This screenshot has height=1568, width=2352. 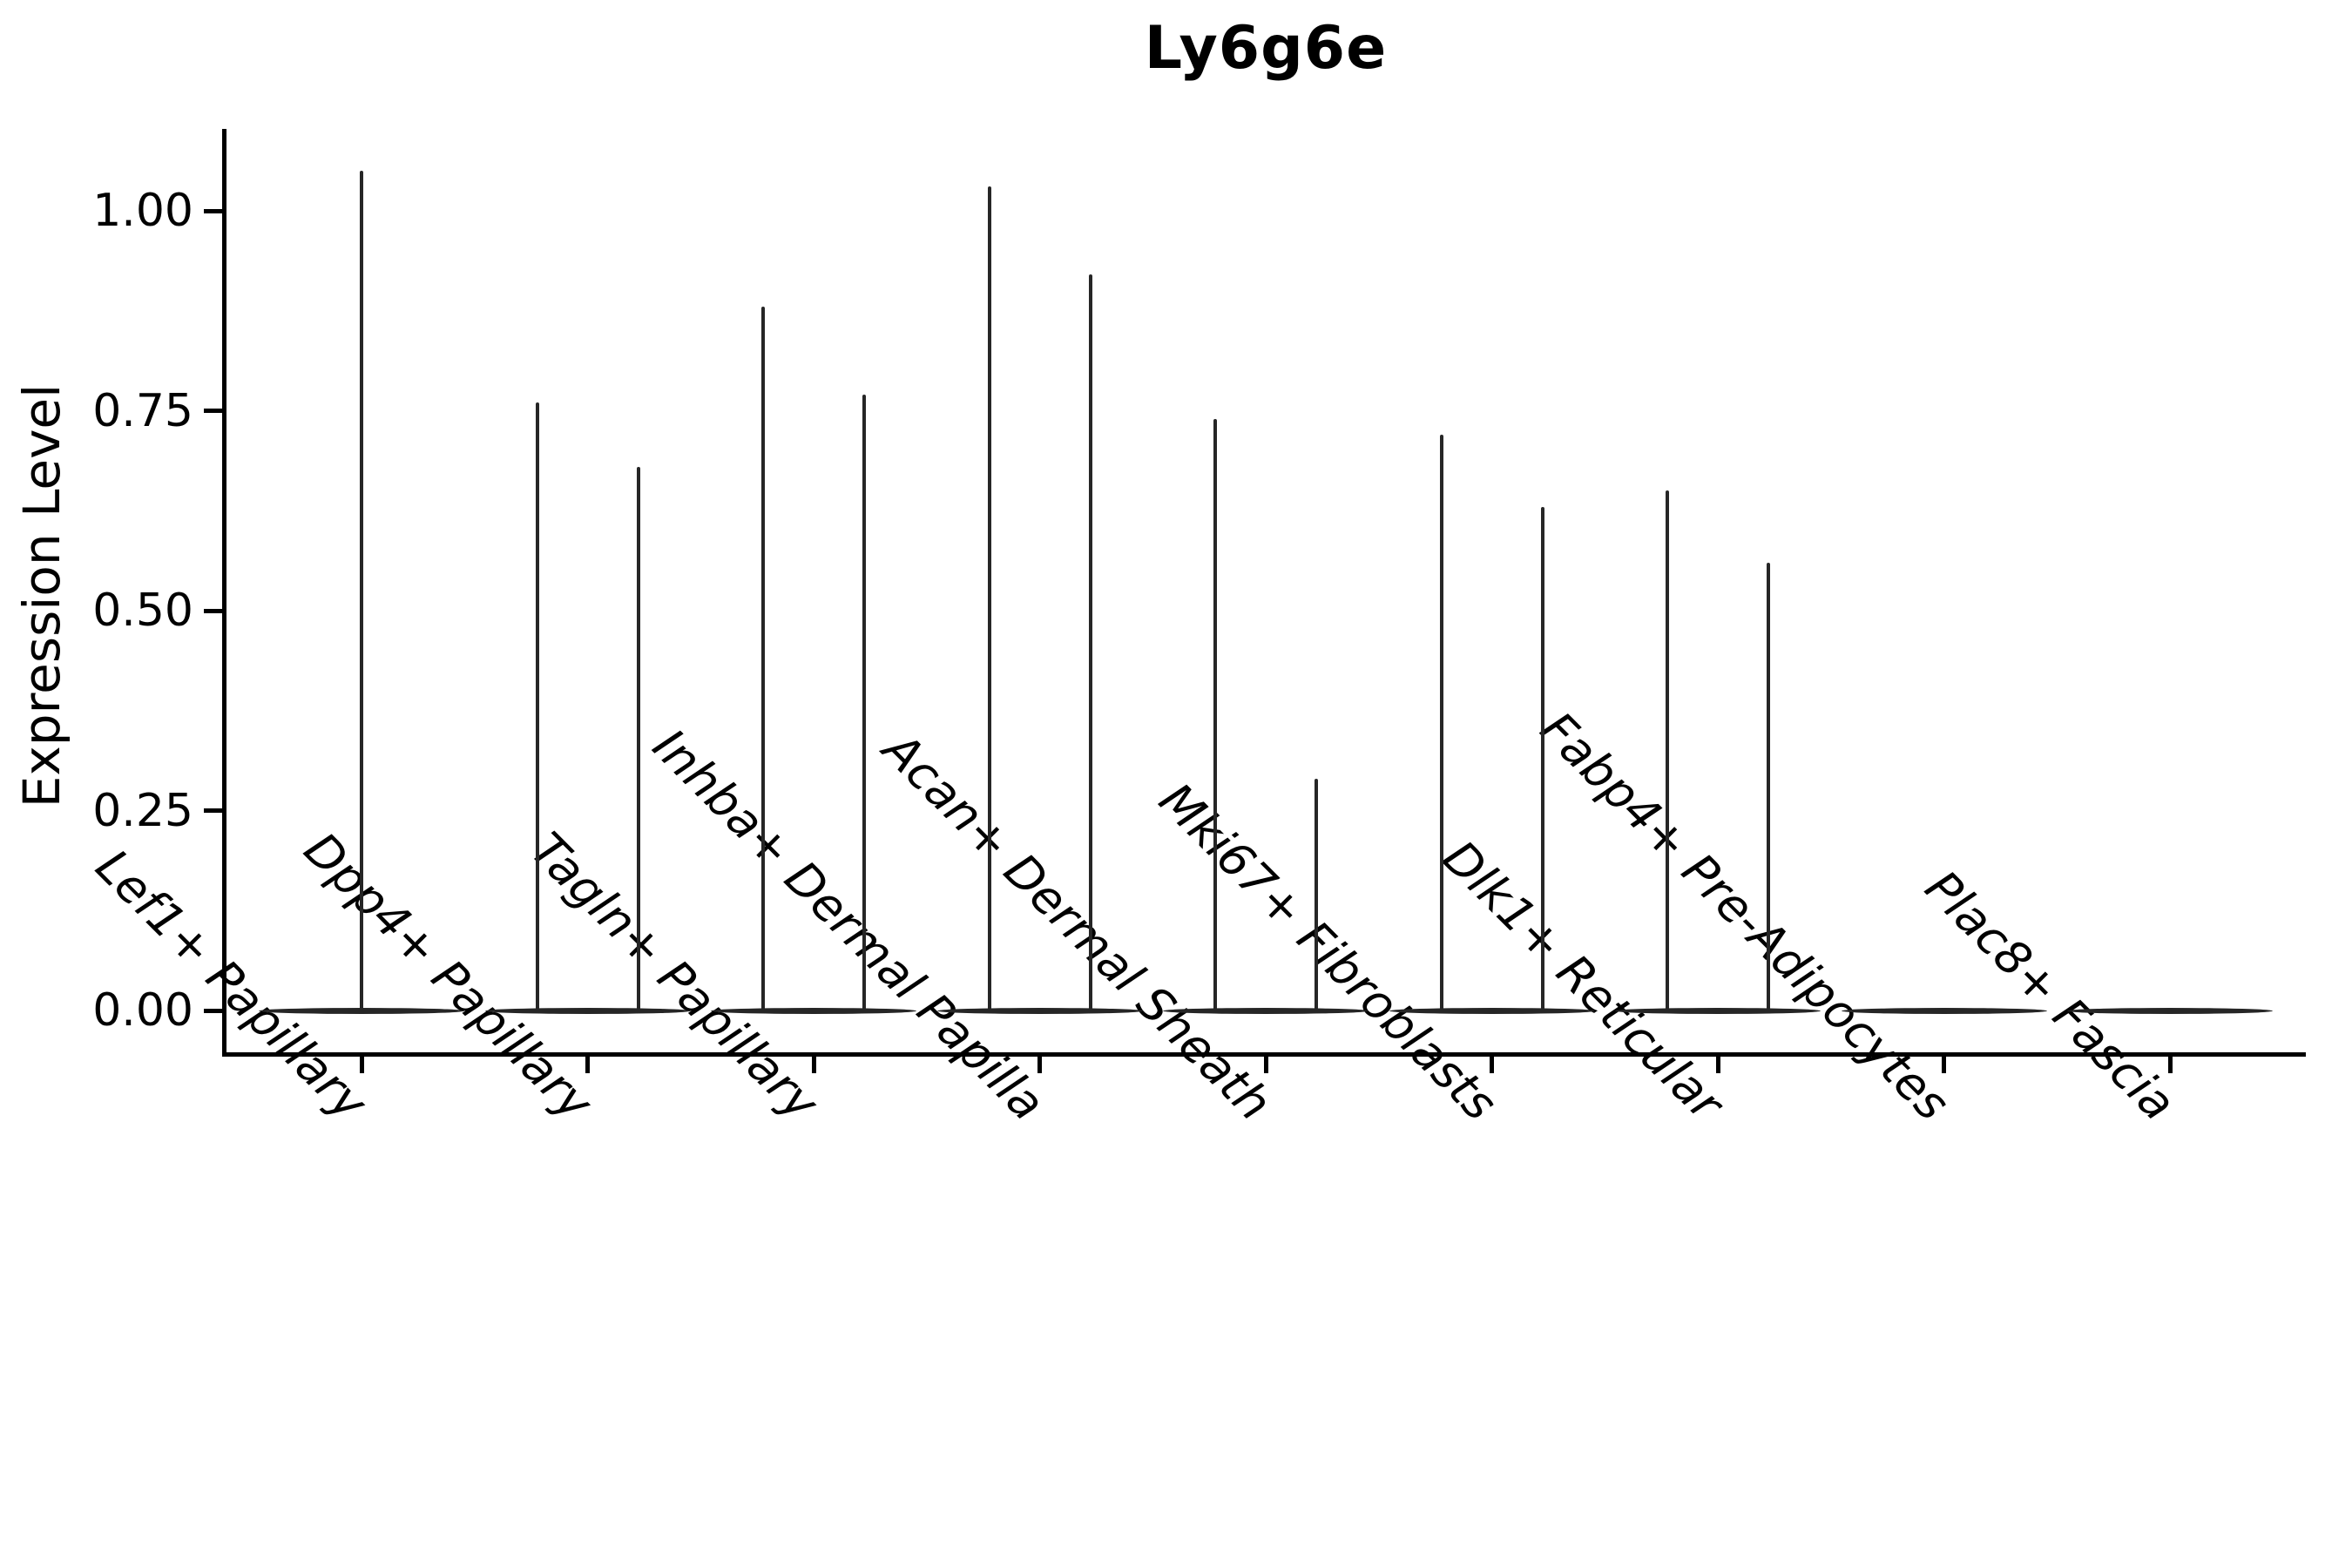 What do you see at coordinates (142, 810) in the screenshot?
I see `y-tick-label: 0.25` at bounding box center [142, 810].